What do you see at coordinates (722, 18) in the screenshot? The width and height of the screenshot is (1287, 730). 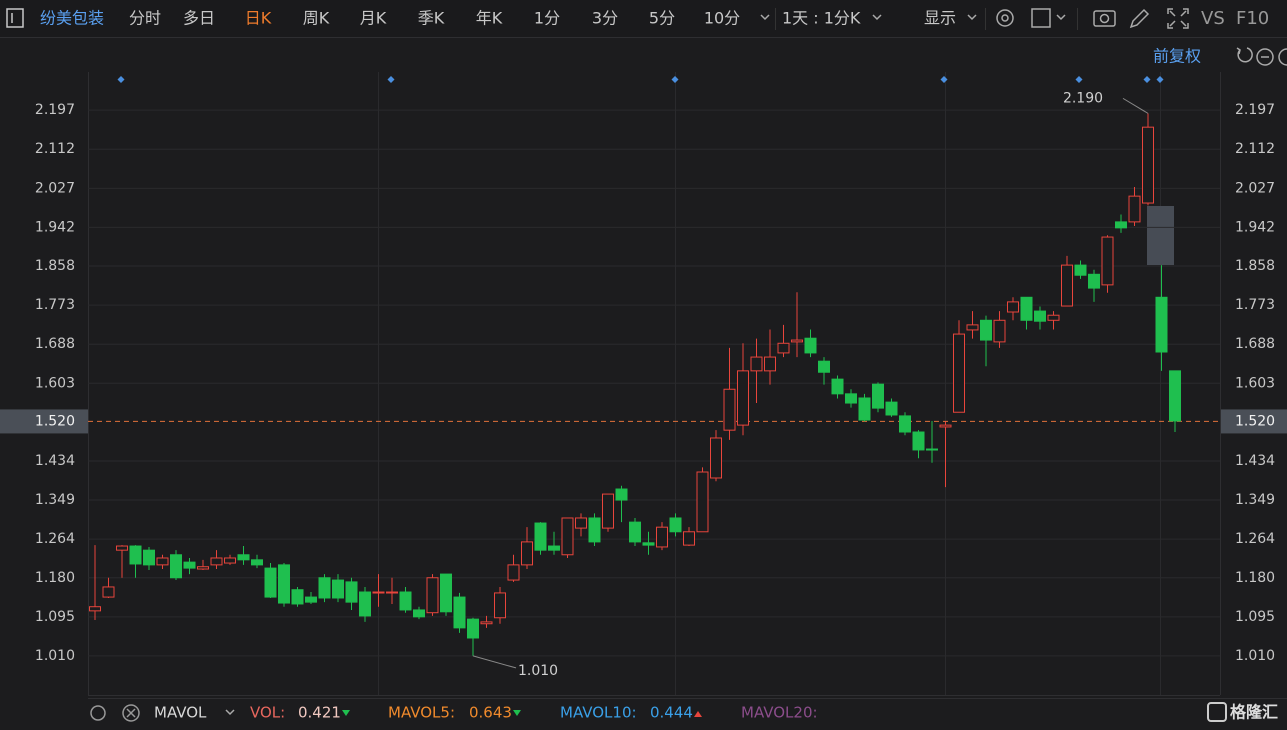 I see `period-tab: 10分` at bounding box center [722, 18].